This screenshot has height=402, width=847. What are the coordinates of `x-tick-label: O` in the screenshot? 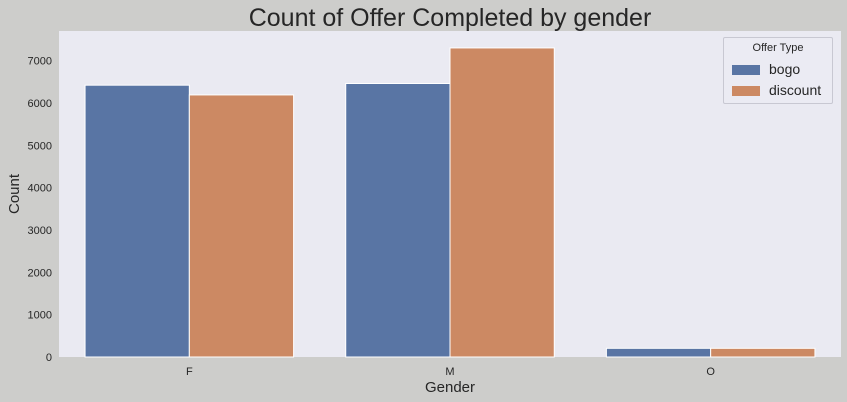 It's located at (710, 372).